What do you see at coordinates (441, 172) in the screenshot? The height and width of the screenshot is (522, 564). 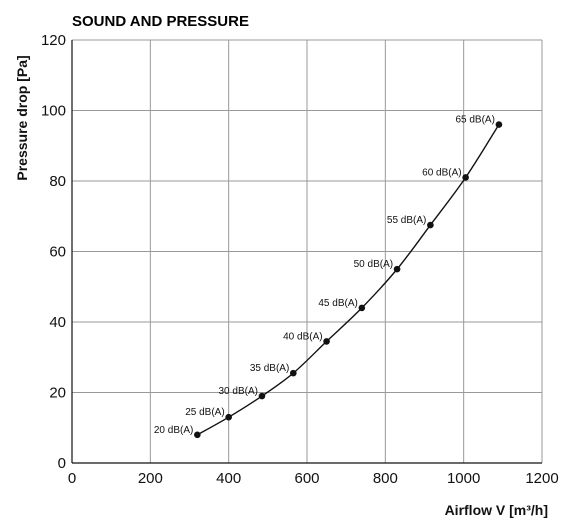 I see `data-label: 60 dB(A)` at bounding box center [441, 172].